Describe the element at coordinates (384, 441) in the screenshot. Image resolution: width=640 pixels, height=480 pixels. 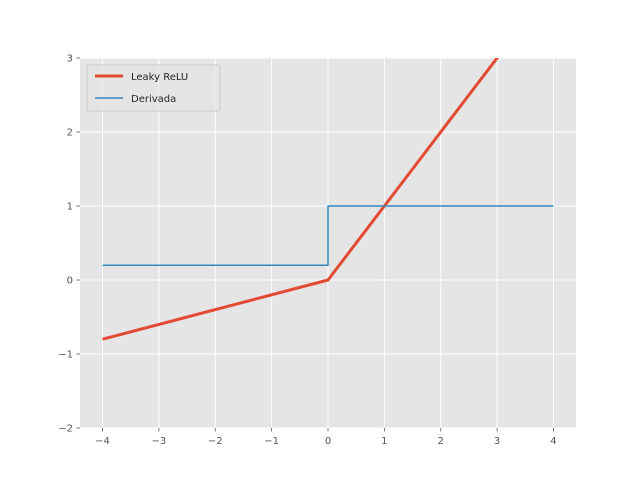
I see `x-tick-label: 1` at that location.